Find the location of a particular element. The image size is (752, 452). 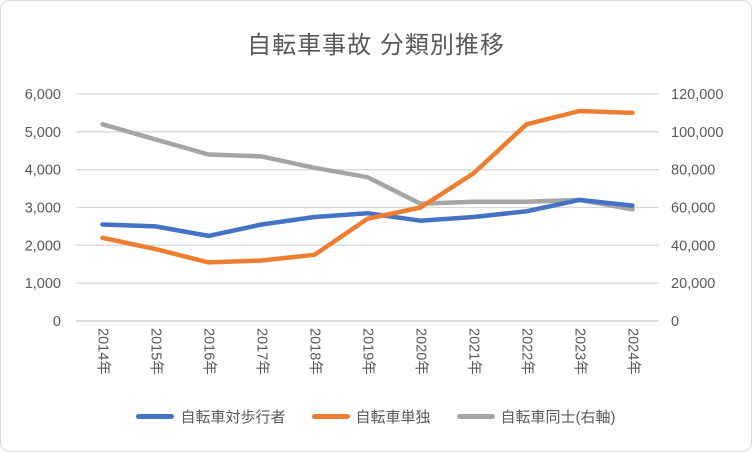

legend-item-bike-vs-bike: 自転車同士(右軸) is located at coordinates (536, 416).